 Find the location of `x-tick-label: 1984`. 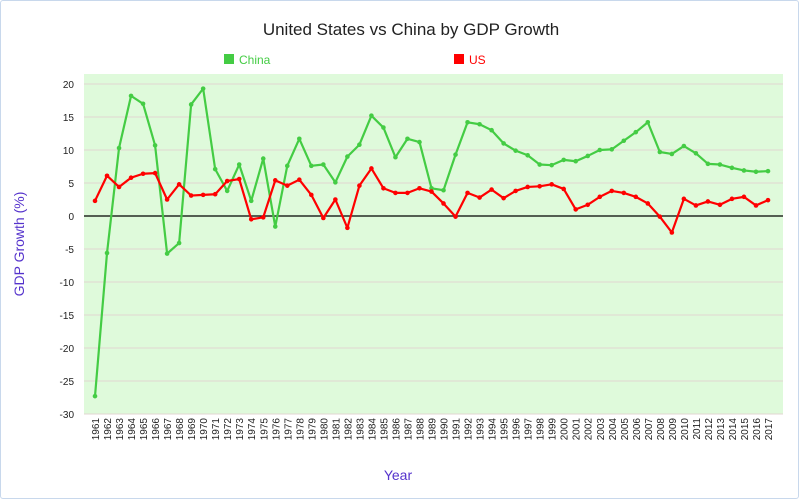

x-tick-label: 1984 is located at coordinates (372, 429).